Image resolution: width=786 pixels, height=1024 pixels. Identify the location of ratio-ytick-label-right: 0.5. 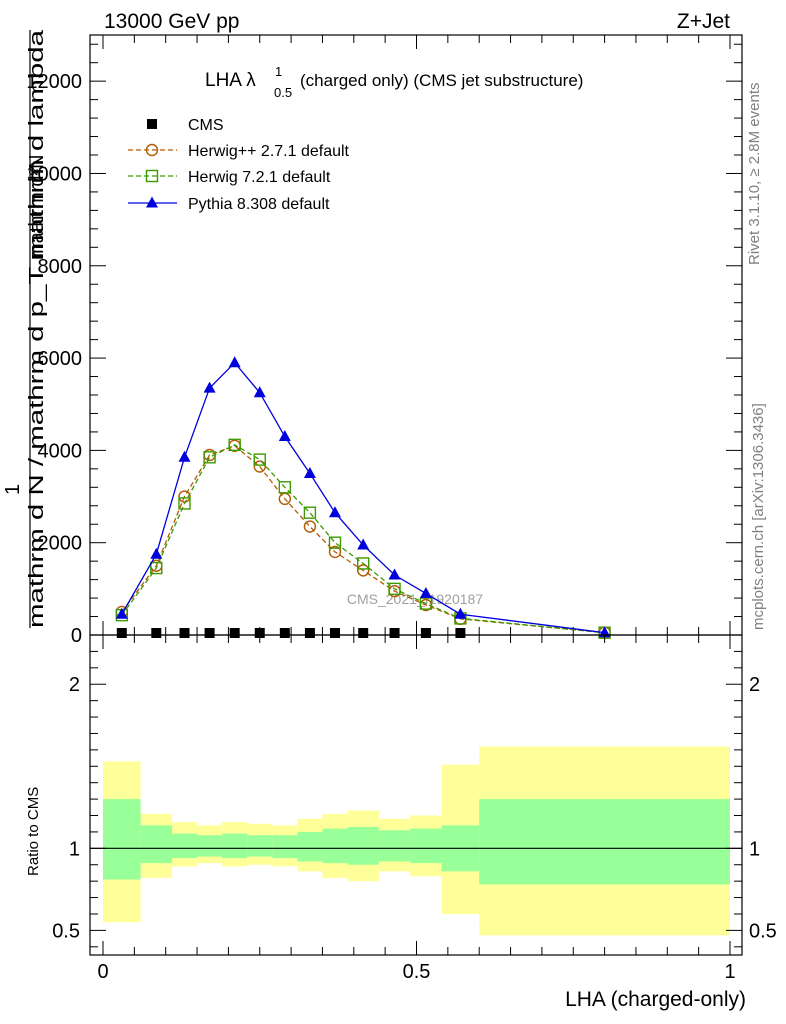
(763, 931).